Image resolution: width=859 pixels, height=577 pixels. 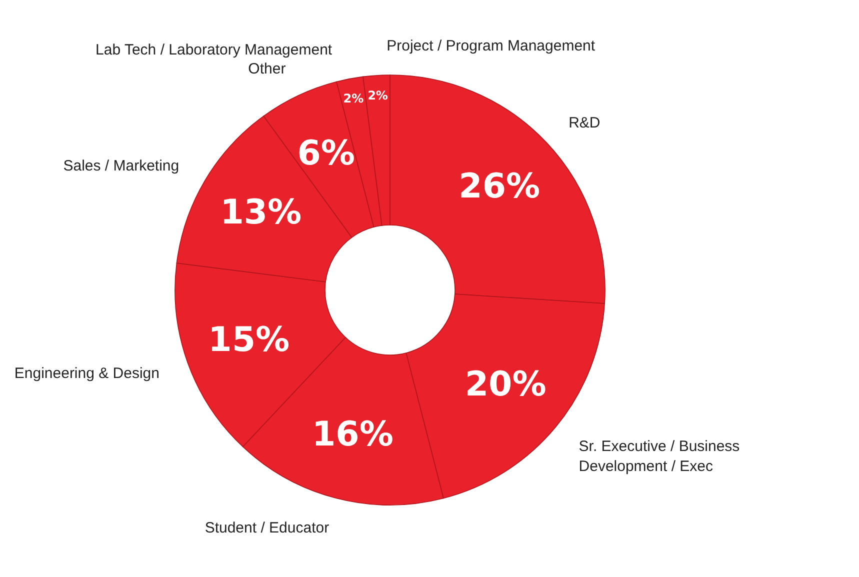 What do you see at coordinates (267, 527) in the screenshot?
I see `slice-label: Student / Educator` at bounding box center [267, 527].